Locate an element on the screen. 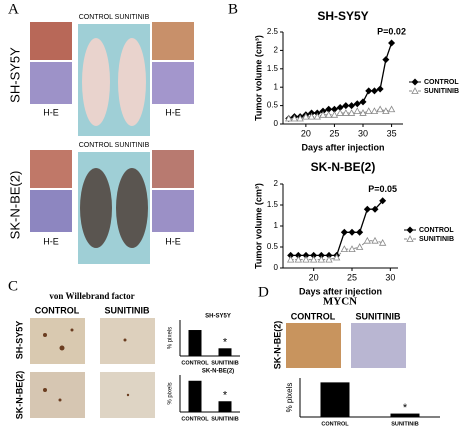 The image size is (474, 432). y-tick-label: 0.5 is located at coordinates (273, 105).